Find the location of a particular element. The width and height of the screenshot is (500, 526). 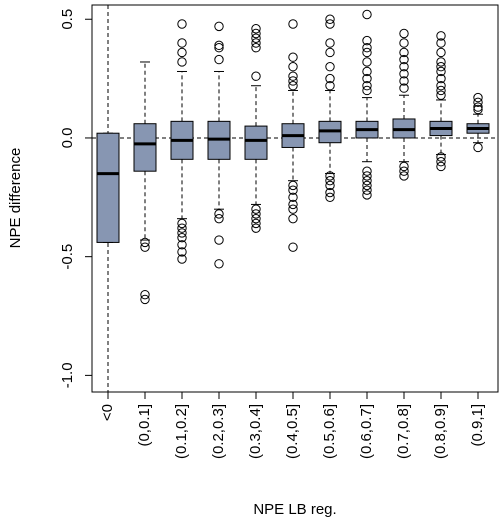

x-tick-label: (0.3,0.4] is located at coordinates (255, 431).